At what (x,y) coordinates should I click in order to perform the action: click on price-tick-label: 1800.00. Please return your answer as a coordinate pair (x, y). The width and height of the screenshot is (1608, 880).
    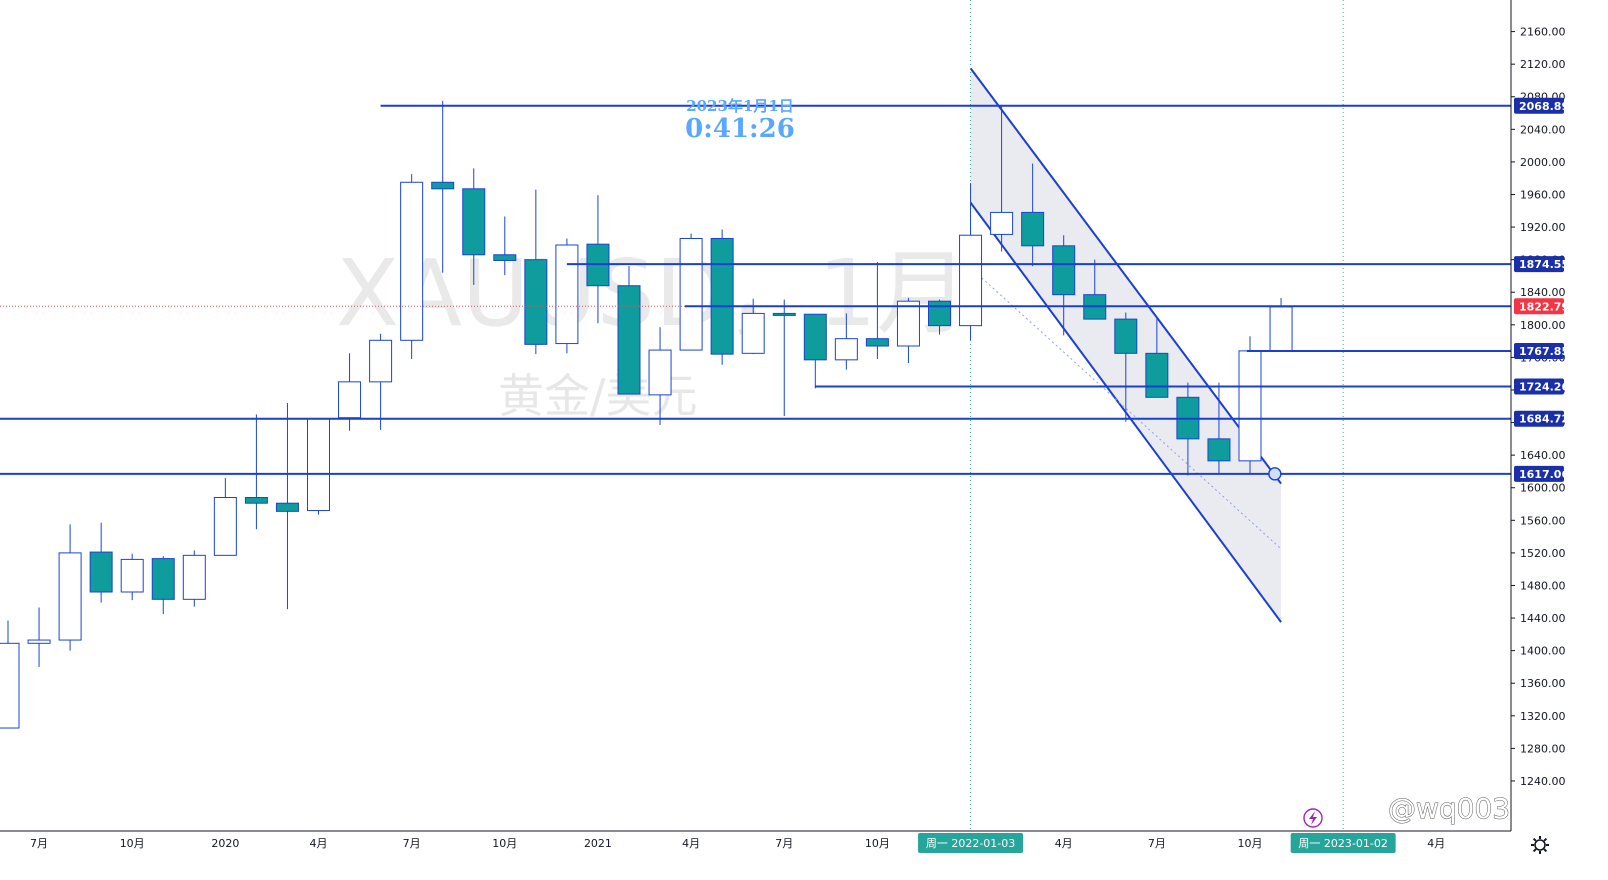
    Looking at the image, I should click on (1543, 325).